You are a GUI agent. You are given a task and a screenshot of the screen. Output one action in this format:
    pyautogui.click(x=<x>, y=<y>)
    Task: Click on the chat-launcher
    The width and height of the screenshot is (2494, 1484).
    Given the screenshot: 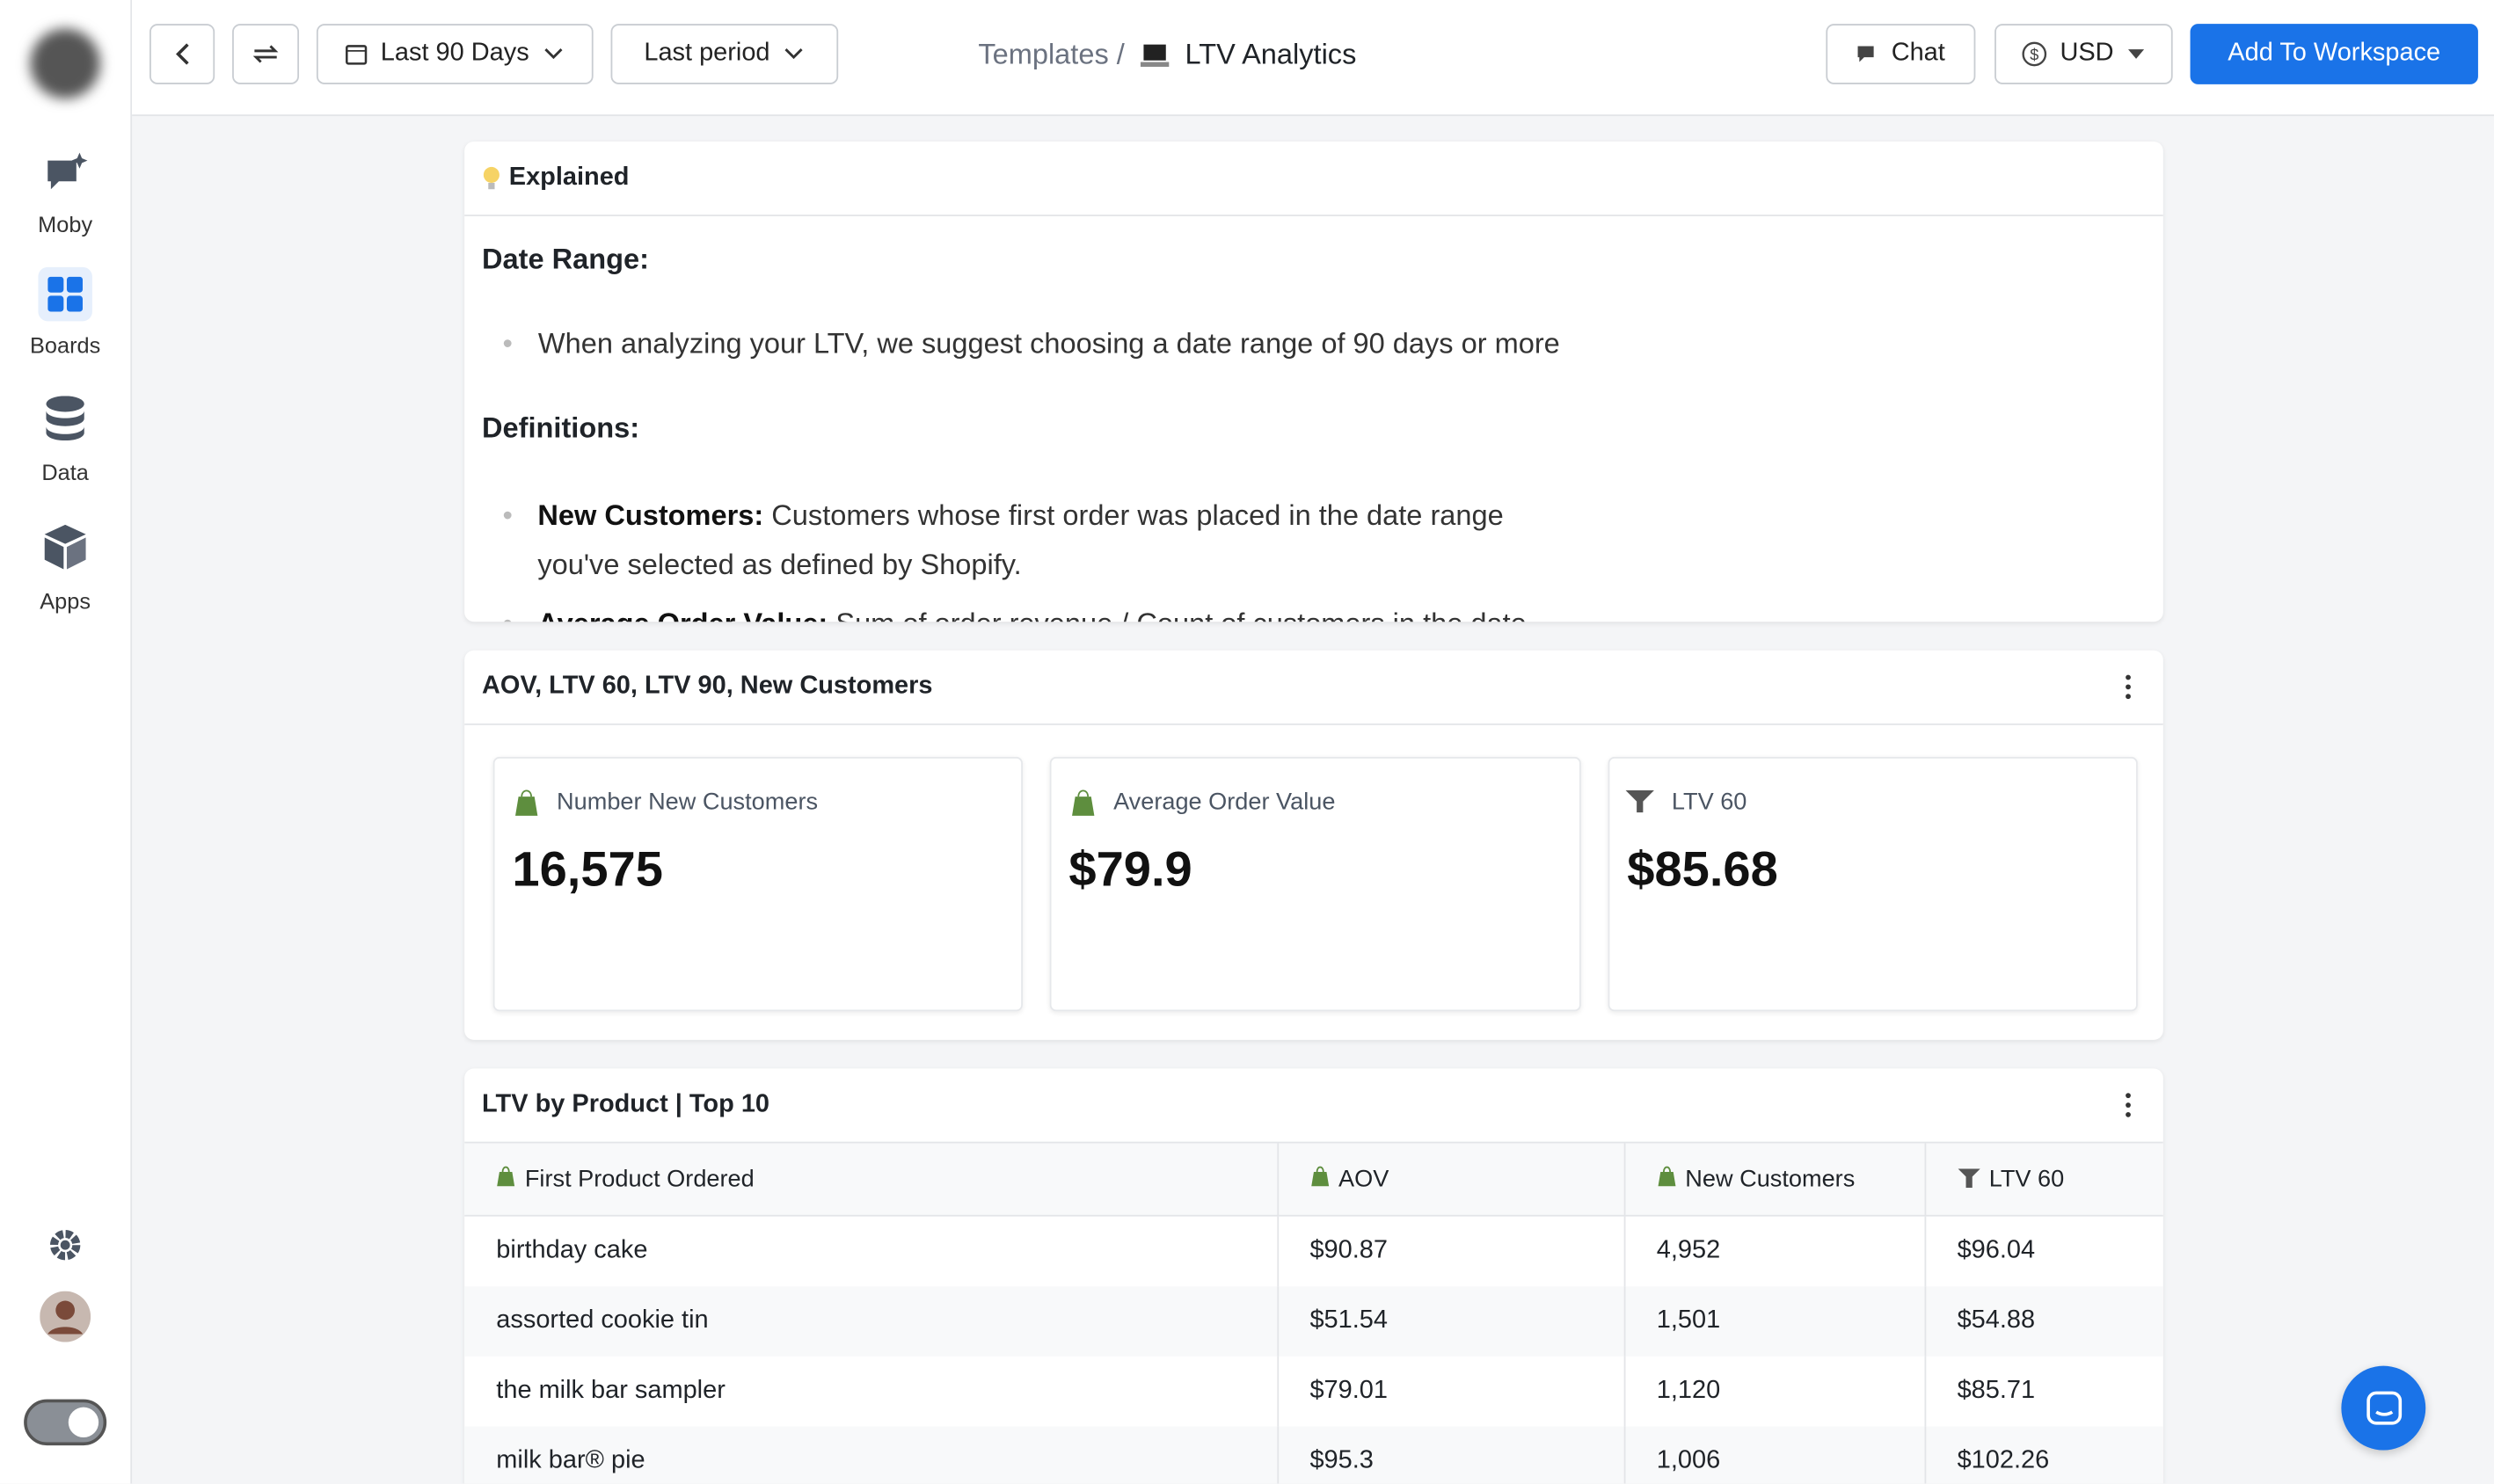 What is the action you would take?
    pyautogui.click(x=2383, y=1408)
    